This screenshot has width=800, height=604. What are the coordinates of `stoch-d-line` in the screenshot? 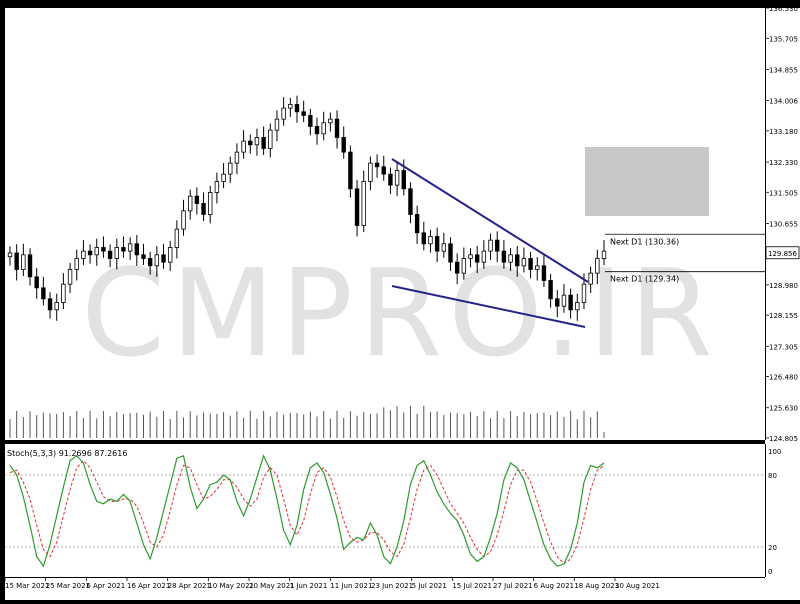 It's located at (307, 512).